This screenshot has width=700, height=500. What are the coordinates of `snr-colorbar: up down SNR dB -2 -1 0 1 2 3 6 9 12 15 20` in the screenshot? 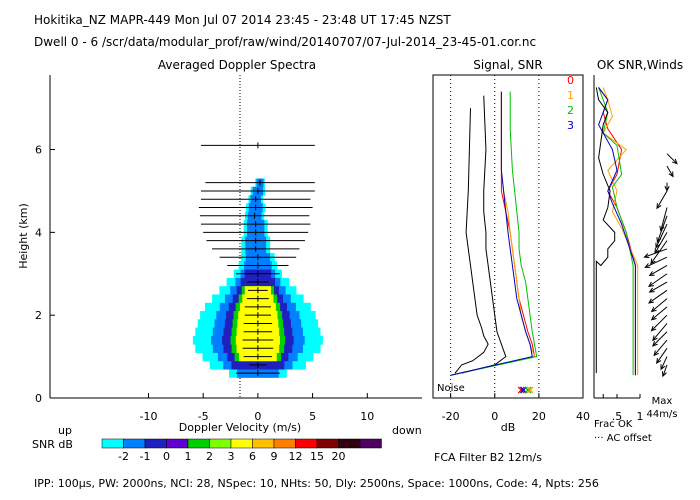 It's located at (227, 443).